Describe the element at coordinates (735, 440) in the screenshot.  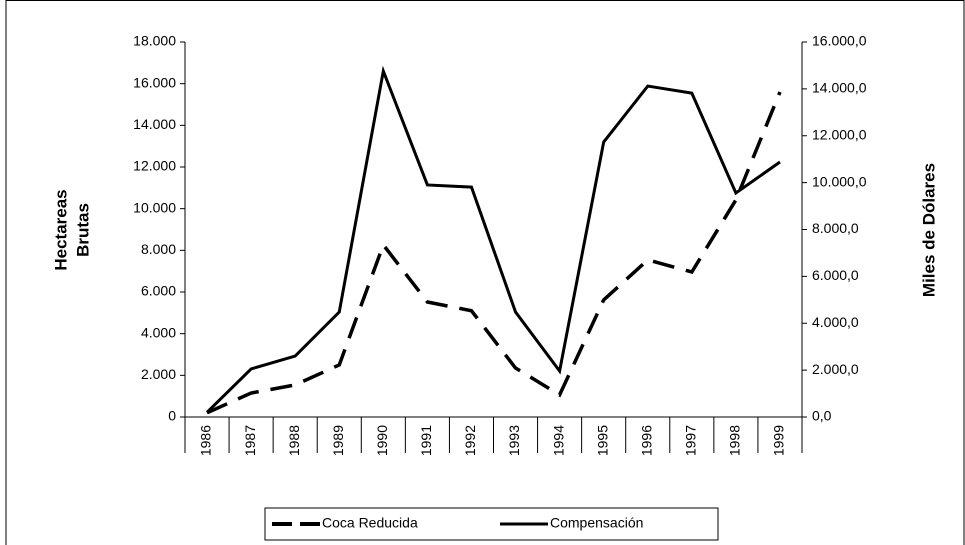
I see `x-tick-label: 1998` at that location.